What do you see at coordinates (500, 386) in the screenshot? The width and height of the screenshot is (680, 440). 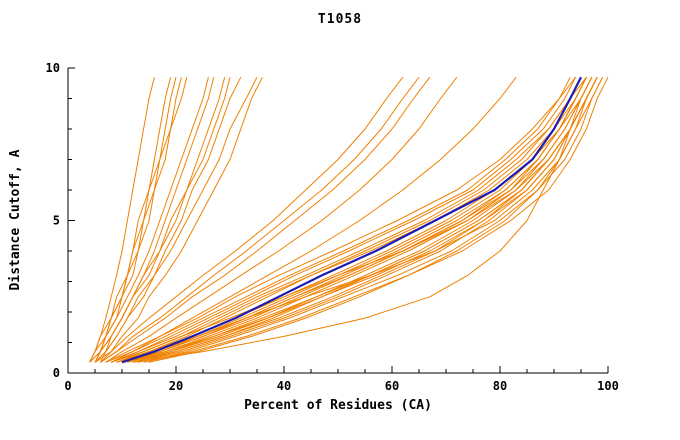 I see `x-tick-label: 80` at bounding box center [500, 386].